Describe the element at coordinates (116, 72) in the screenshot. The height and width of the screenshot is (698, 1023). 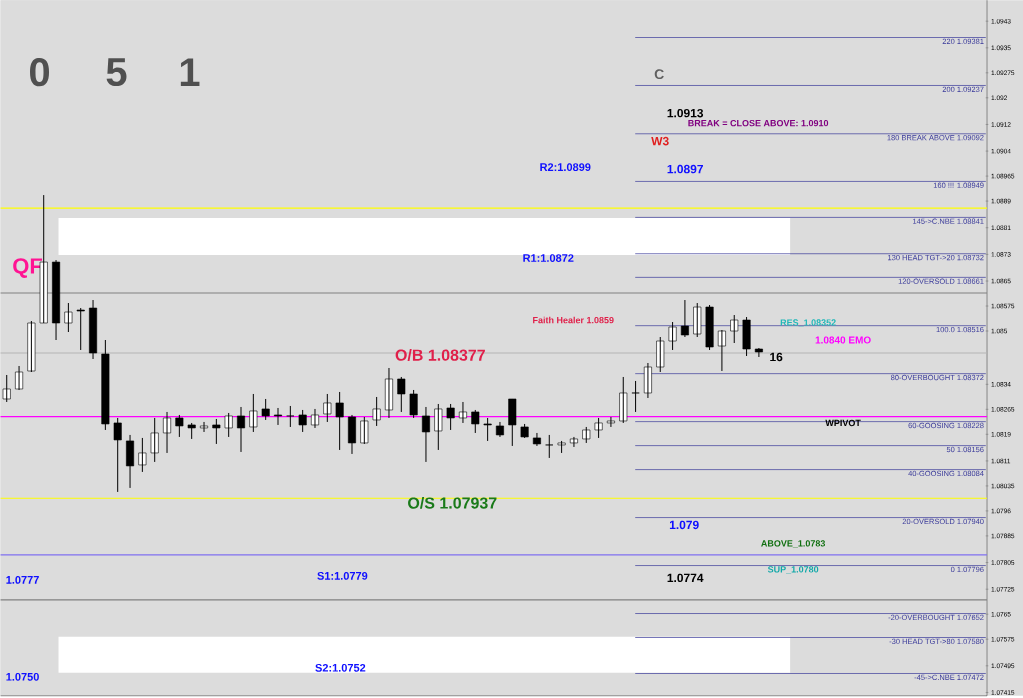
I see `annotation: 5` at that location.